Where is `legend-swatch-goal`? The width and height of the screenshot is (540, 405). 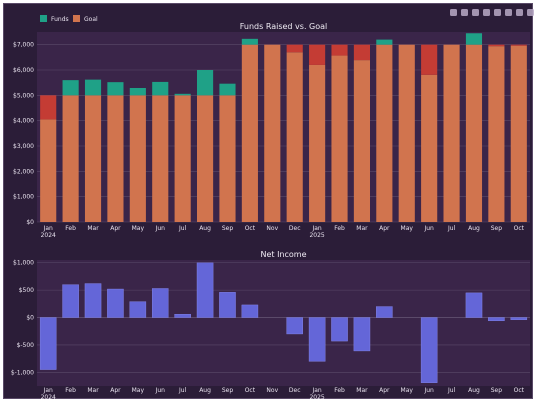 legend-swatch-goal is located at coordinates (76, 18).